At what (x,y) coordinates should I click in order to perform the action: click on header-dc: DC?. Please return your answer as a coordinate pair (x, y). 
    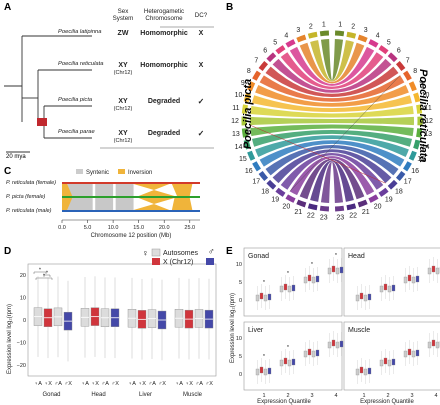
    Looking at the image, I should click on (201, 15).